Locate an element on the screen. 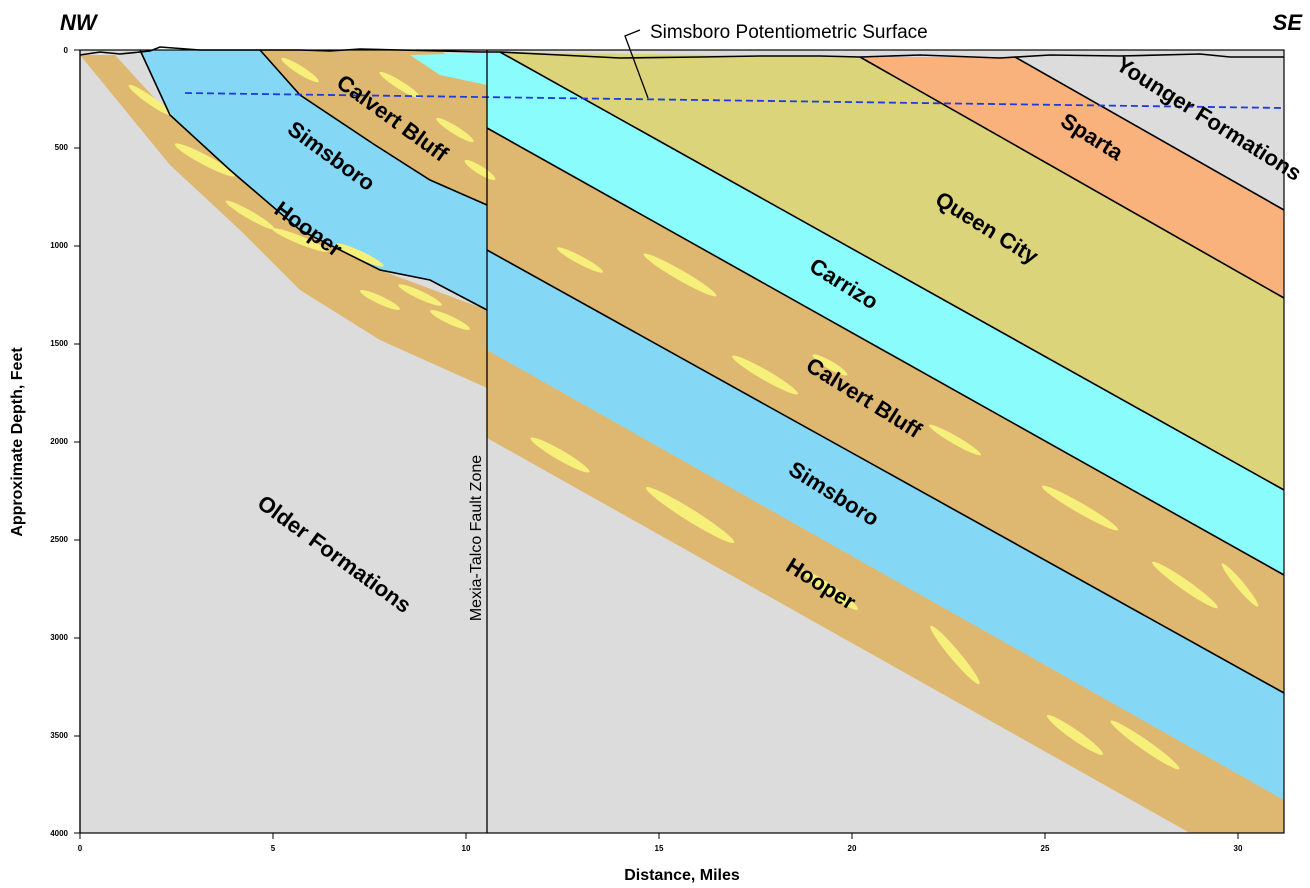 This screenshot has height=888, width=1310. y-tick-500: 500 is located at coordinates (62, 147).